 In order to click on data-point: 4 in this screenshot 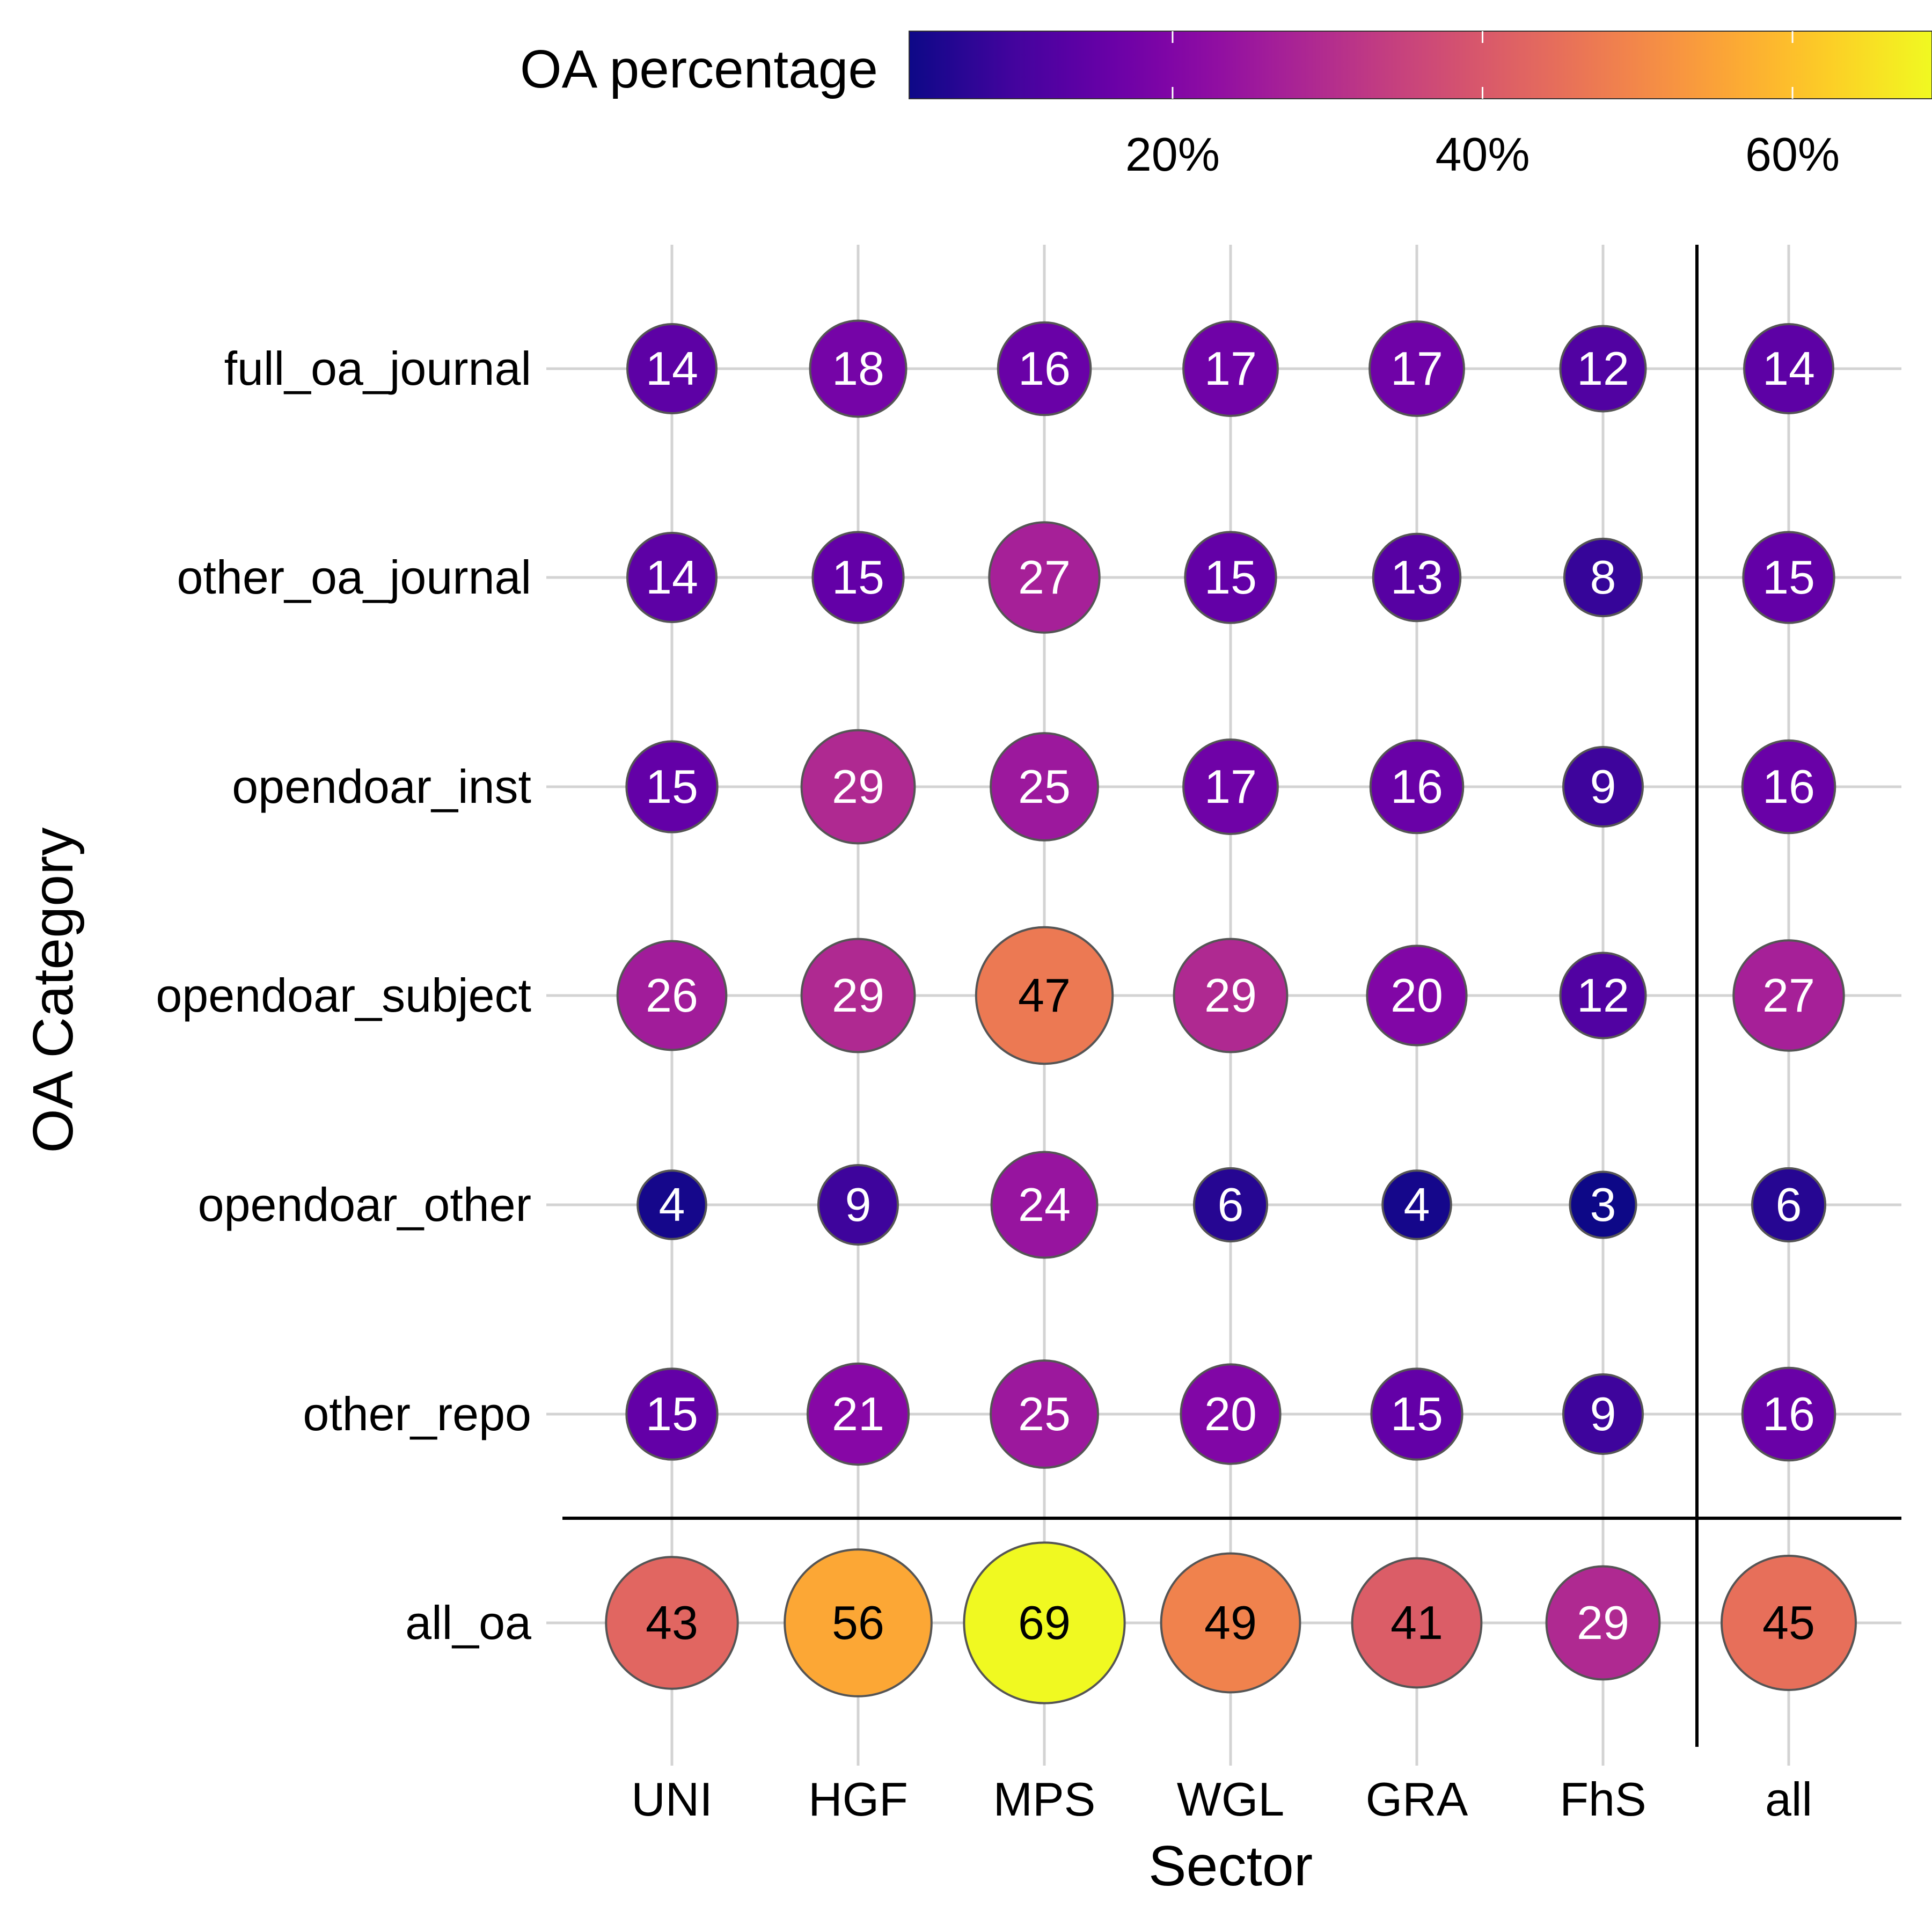, I will do `click(671, 1204)`.